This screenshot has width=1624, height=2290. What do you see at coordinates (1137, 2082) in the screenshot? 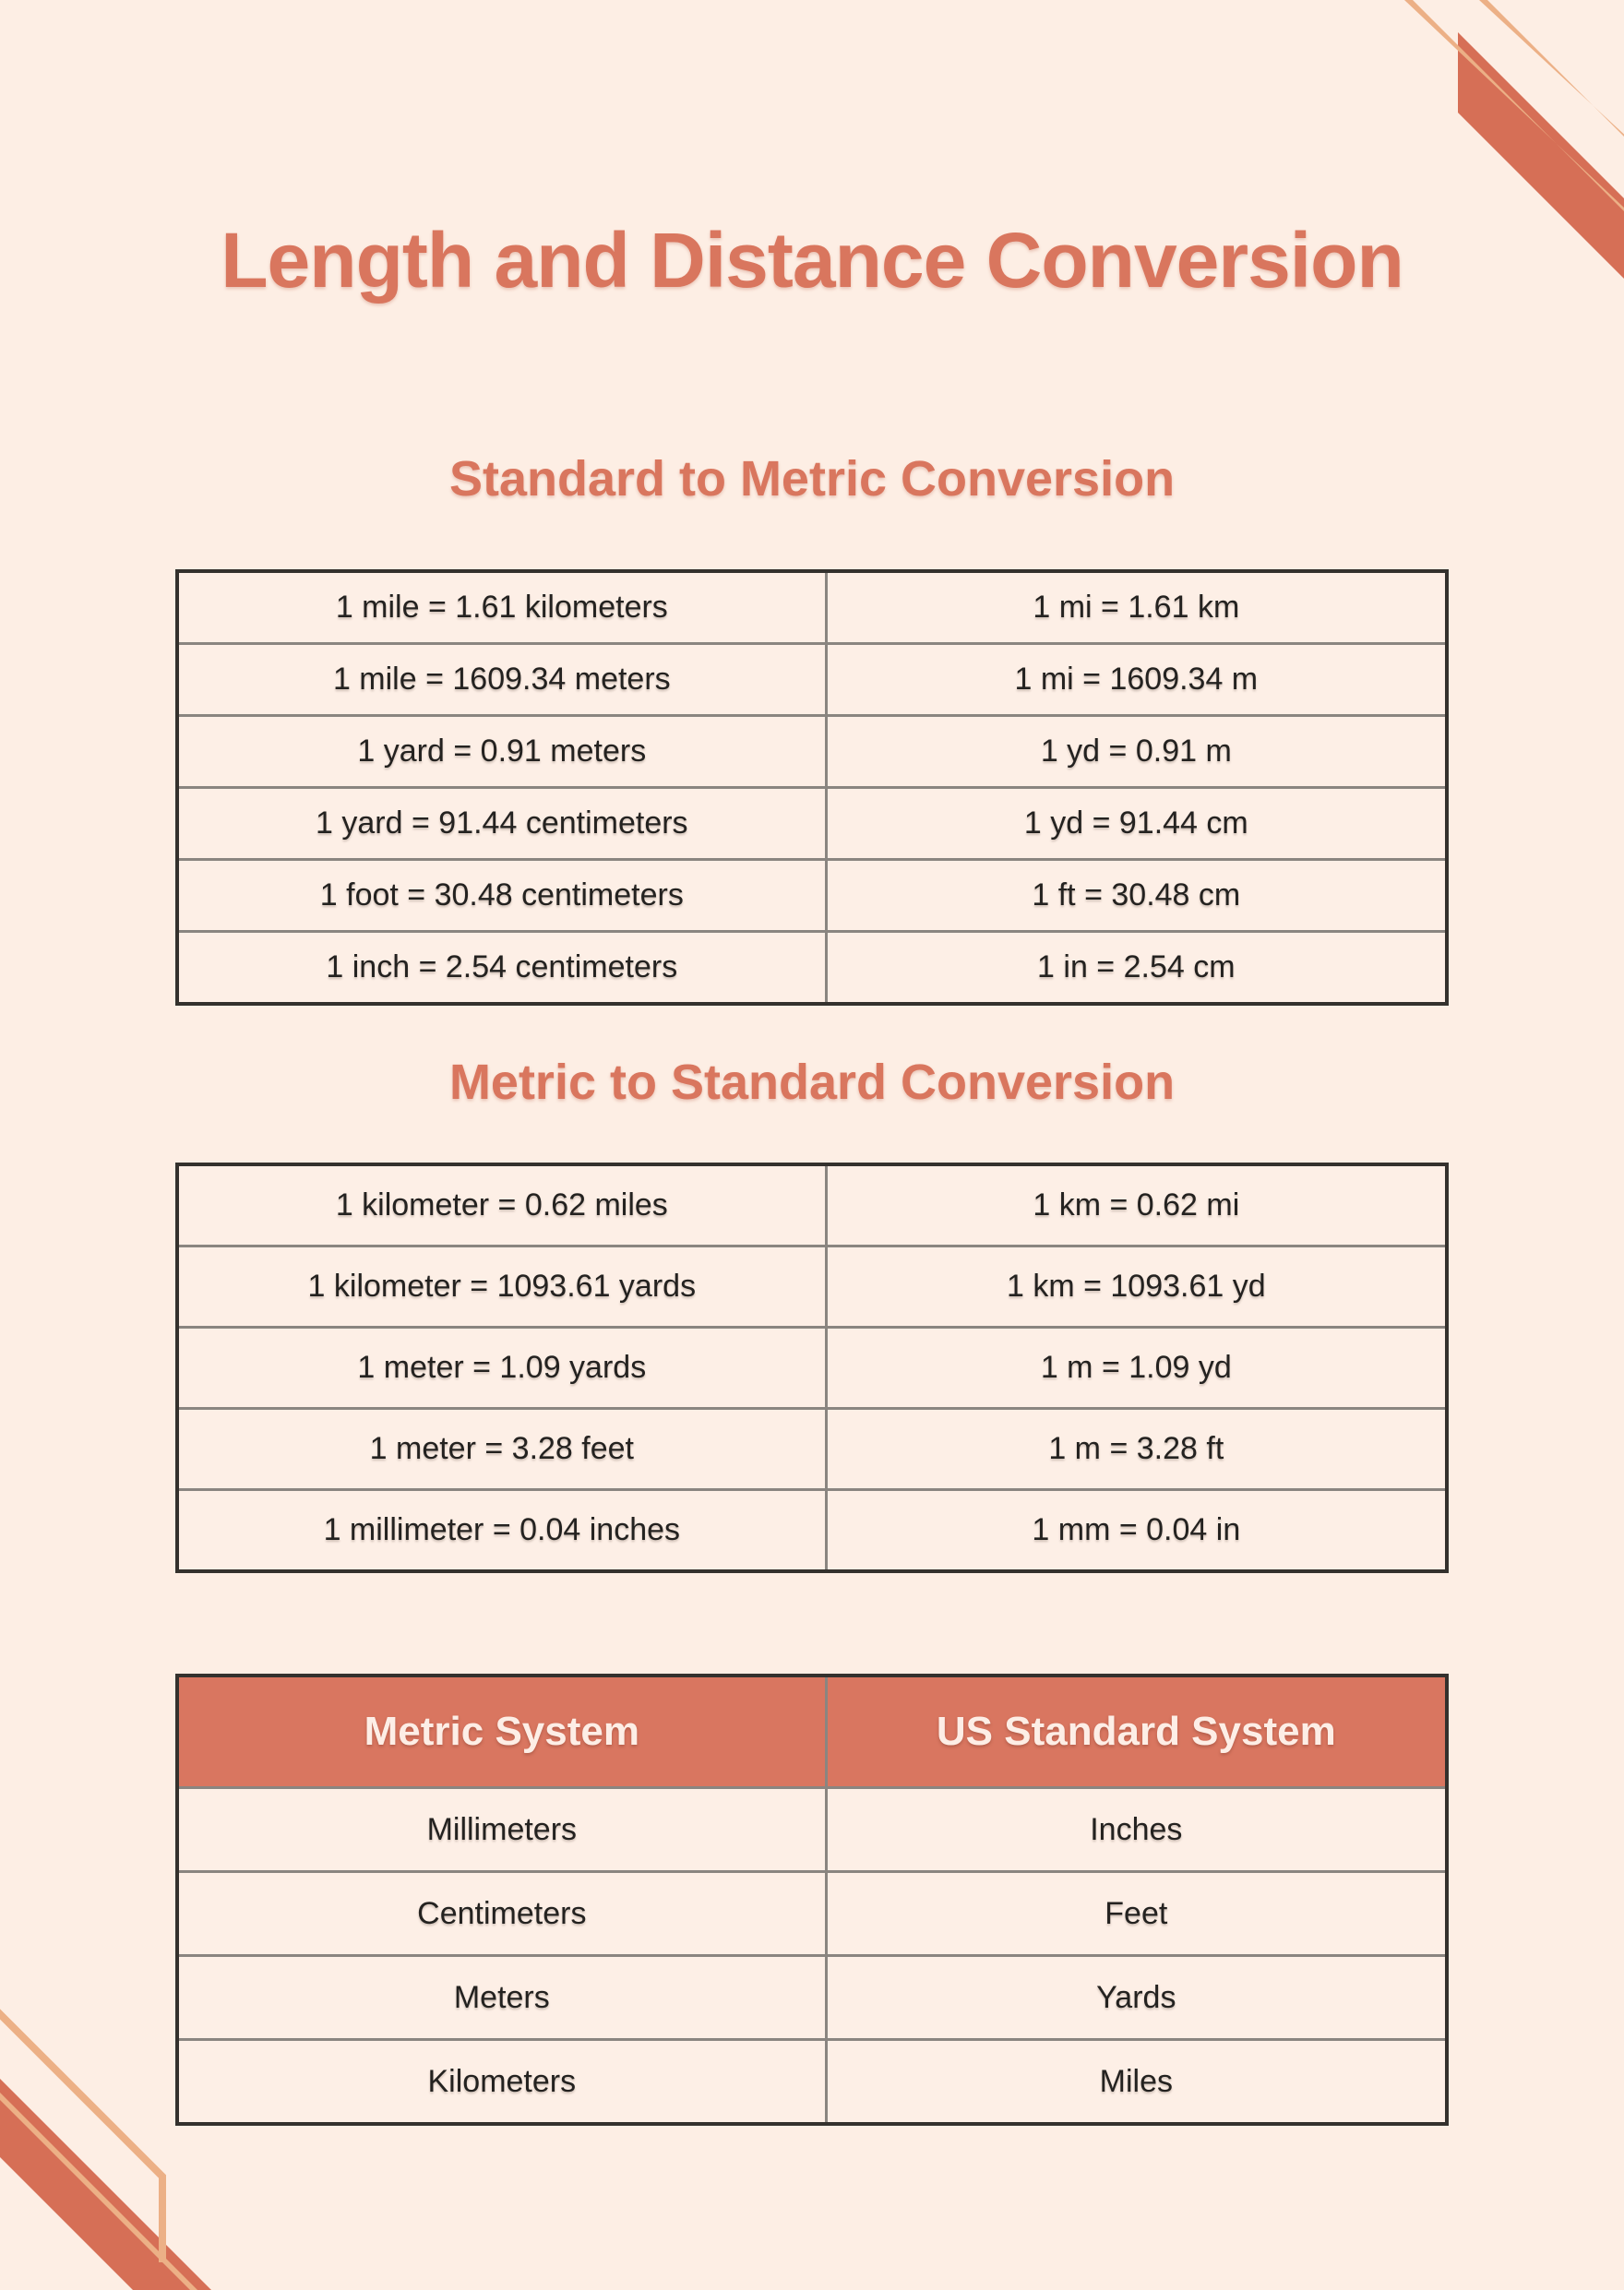
I see `us-unit-cell: Miles` at bounding box center [1137, 2082].